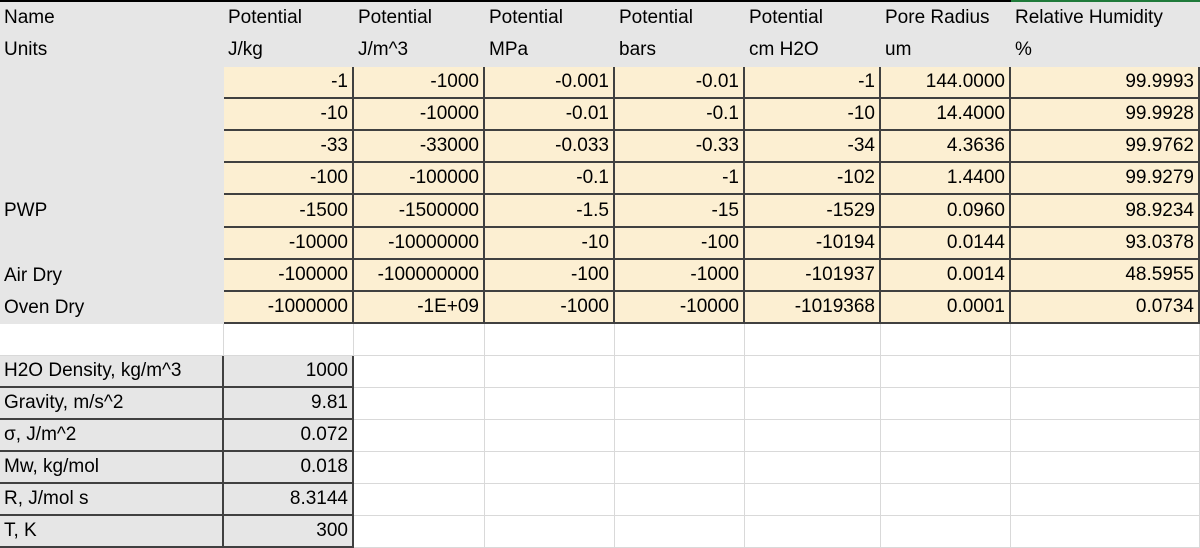 The width and height of the screenshot is (1200, 548). I want to click on value-cell: 99.9928, so click(1105, 115).